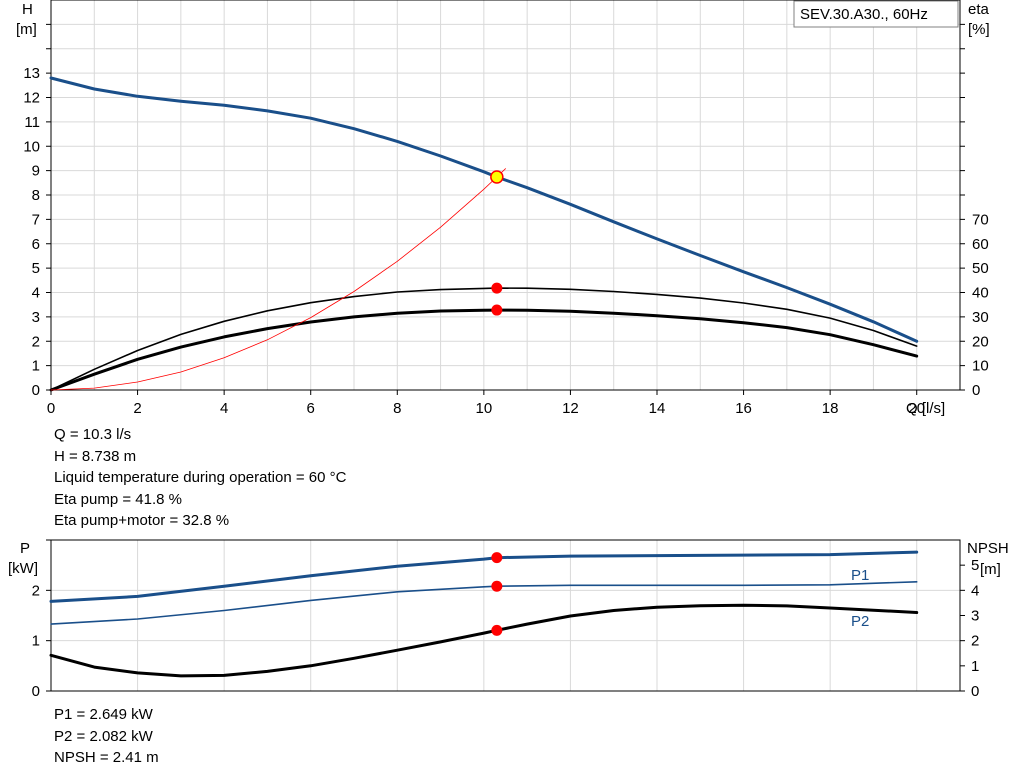 The image size is (1024, 781). I want to click on flow-axis-label: Q [l/s], so click(925, 408).